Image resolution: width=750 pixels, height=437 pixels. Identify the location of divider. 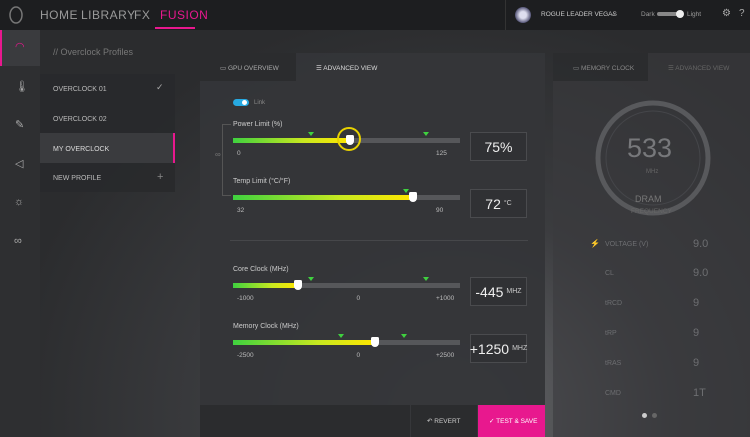
(505, 15).